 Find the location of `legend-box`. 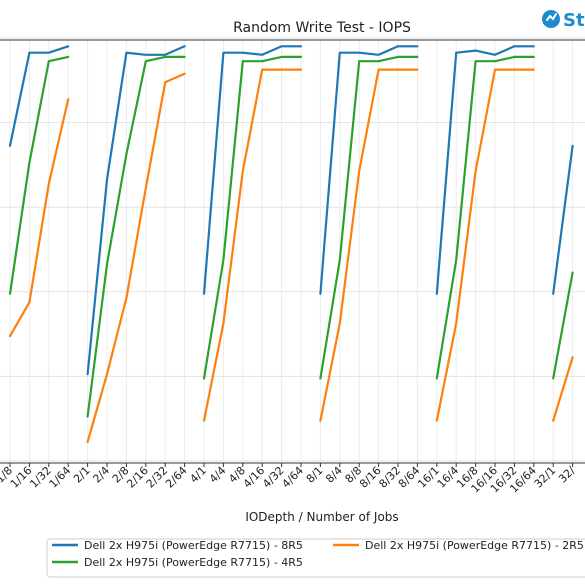

legend-box is located at coordinates (315, 558).